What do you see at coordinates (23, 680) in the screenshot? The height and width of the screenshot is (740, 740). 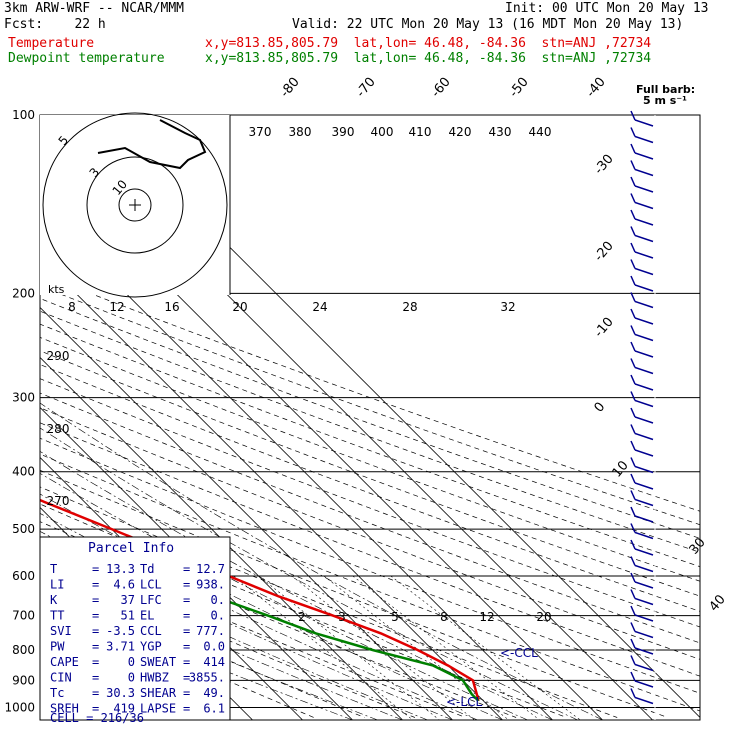 I see `pressure-label: 900` at bounding box center [23, 680].